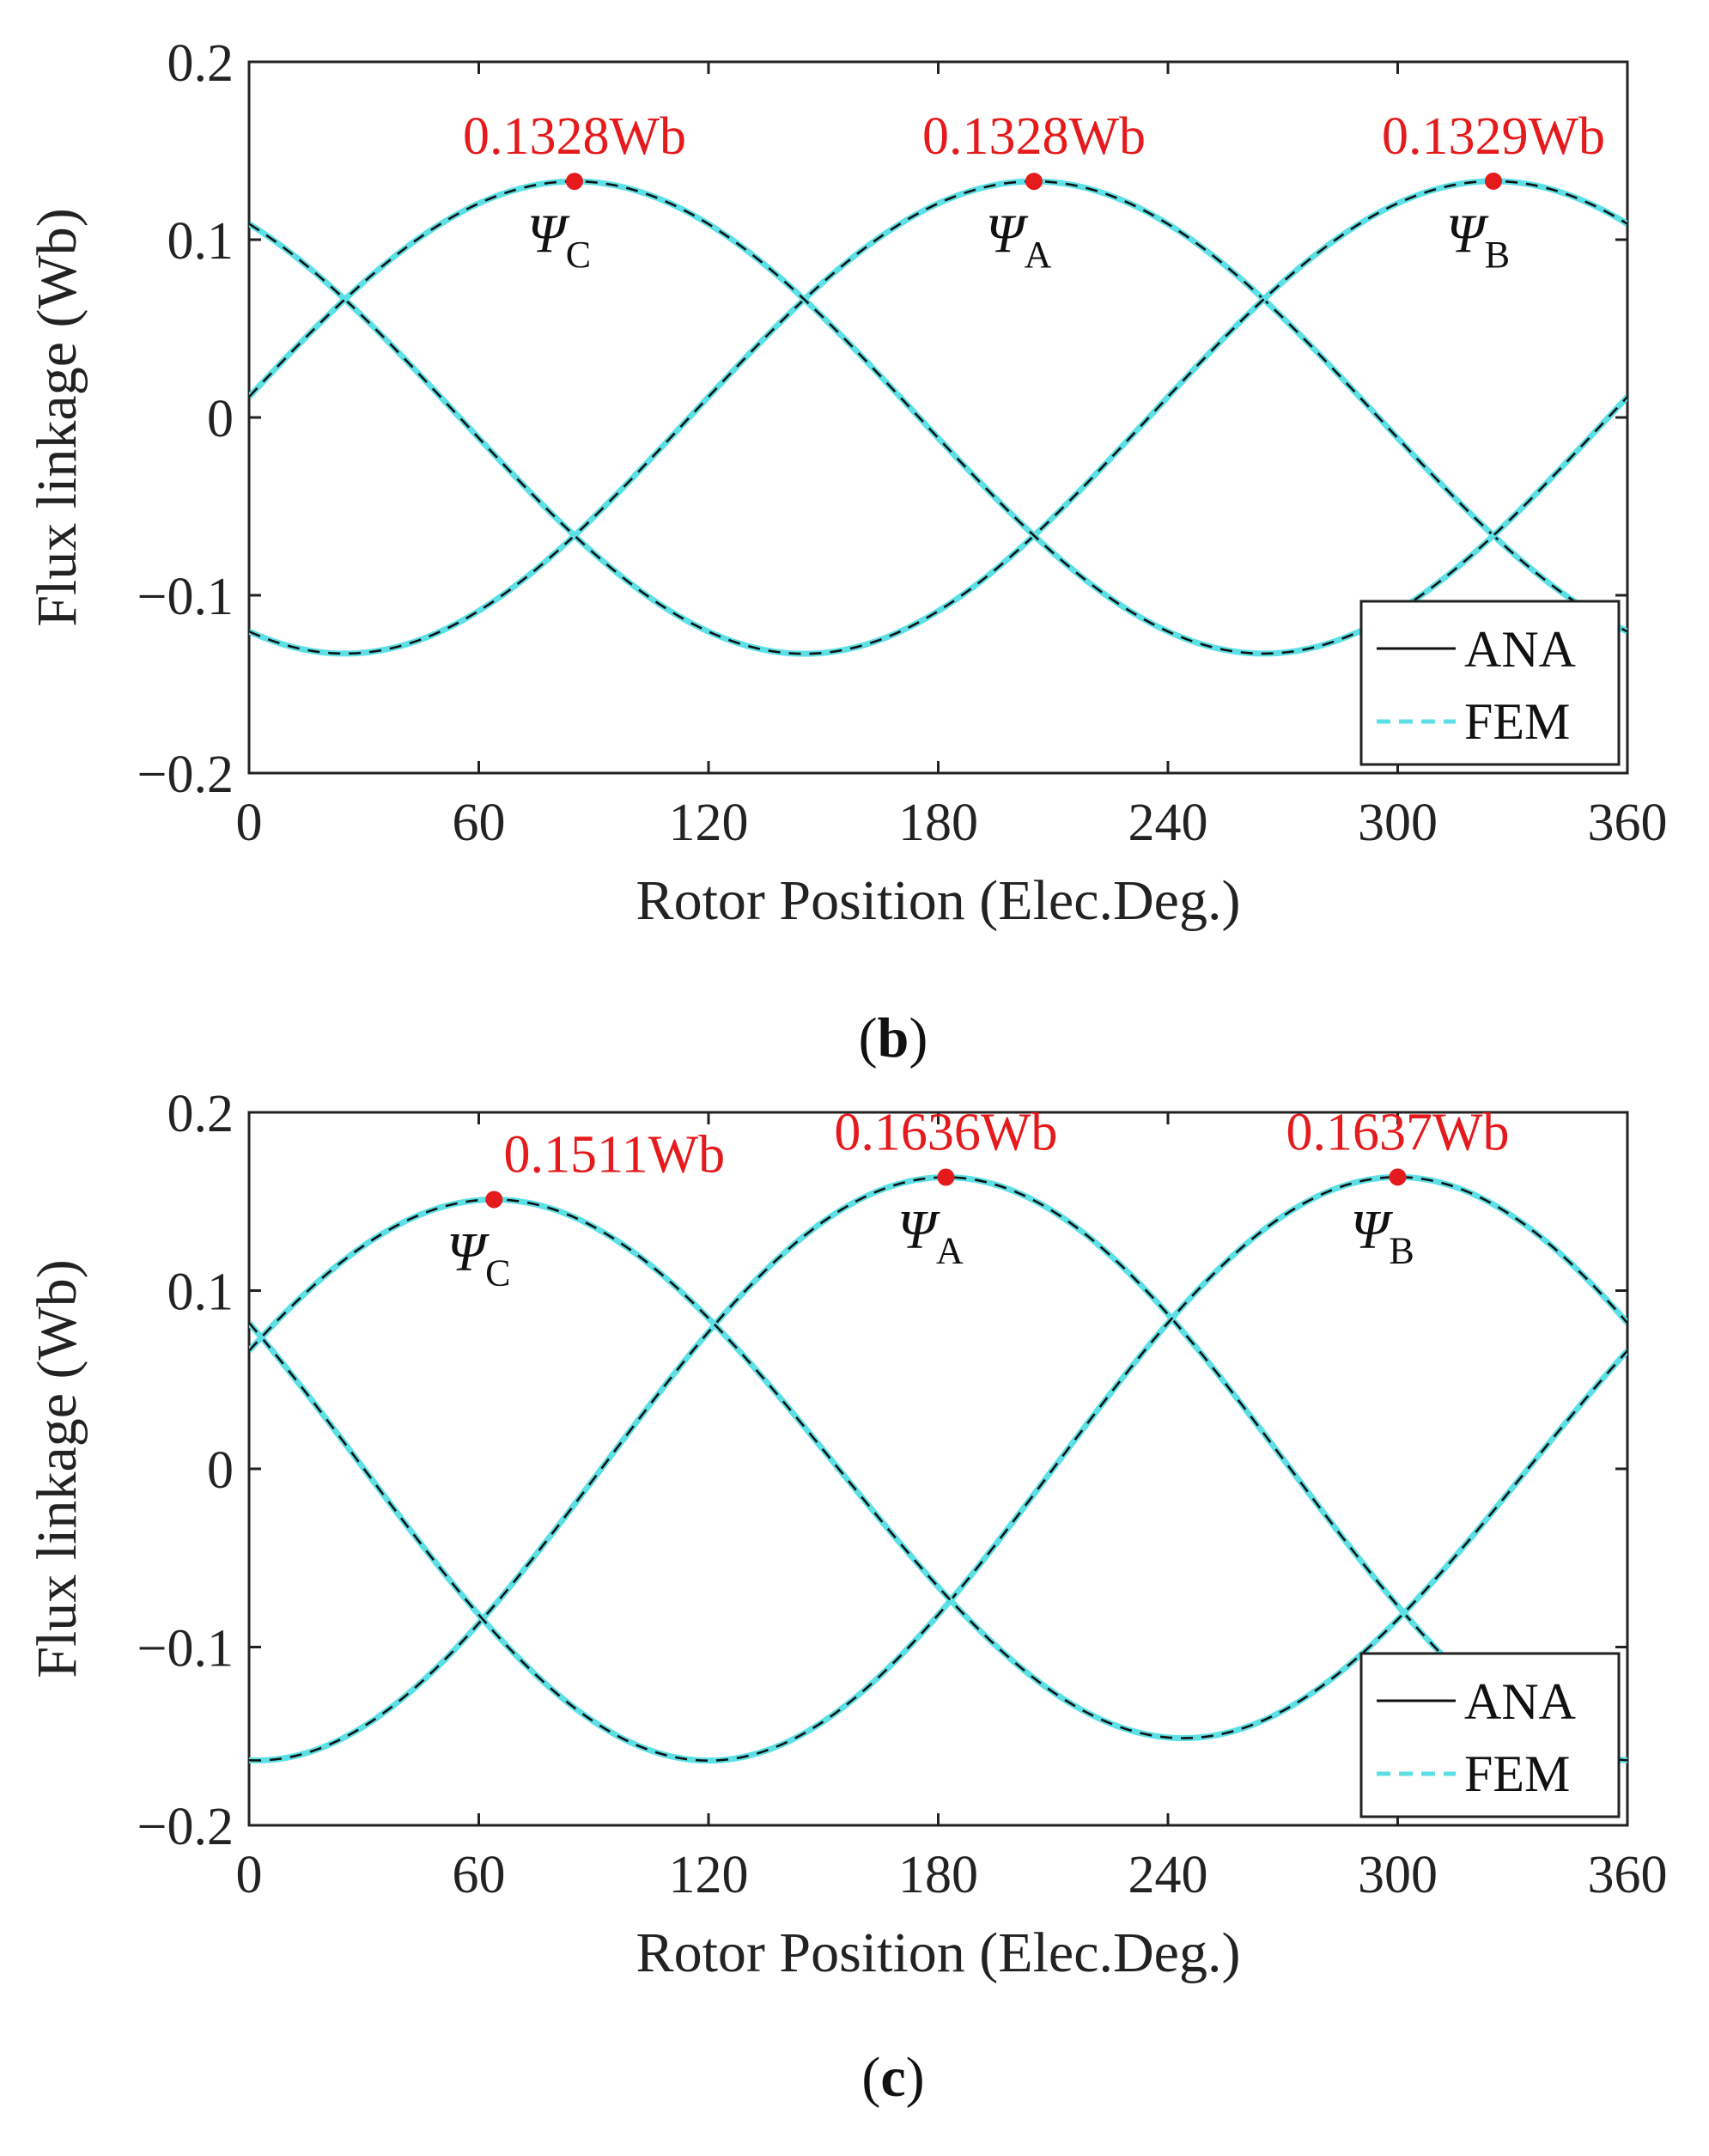 Image resolution: width=1709 pixels, height=2156 pixels. I want to click on peak-value-label: 0.1329Wb, so click(1494, 136).